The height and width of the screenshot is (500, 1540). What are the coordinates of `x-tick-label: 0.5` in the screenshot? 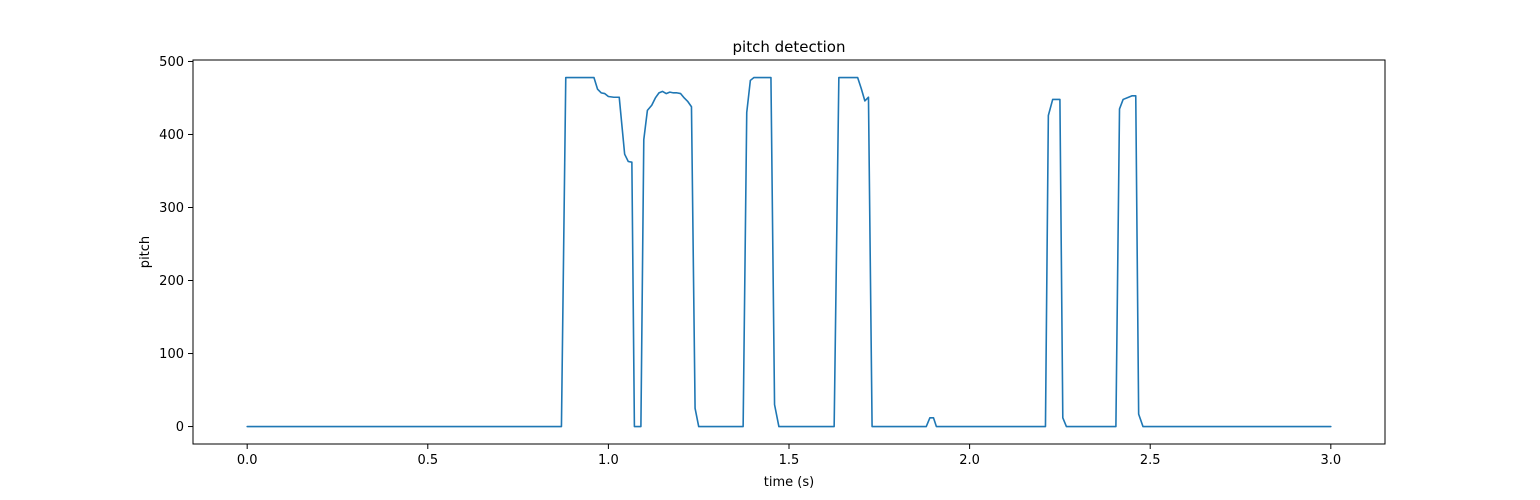 It's located at (427, 460).